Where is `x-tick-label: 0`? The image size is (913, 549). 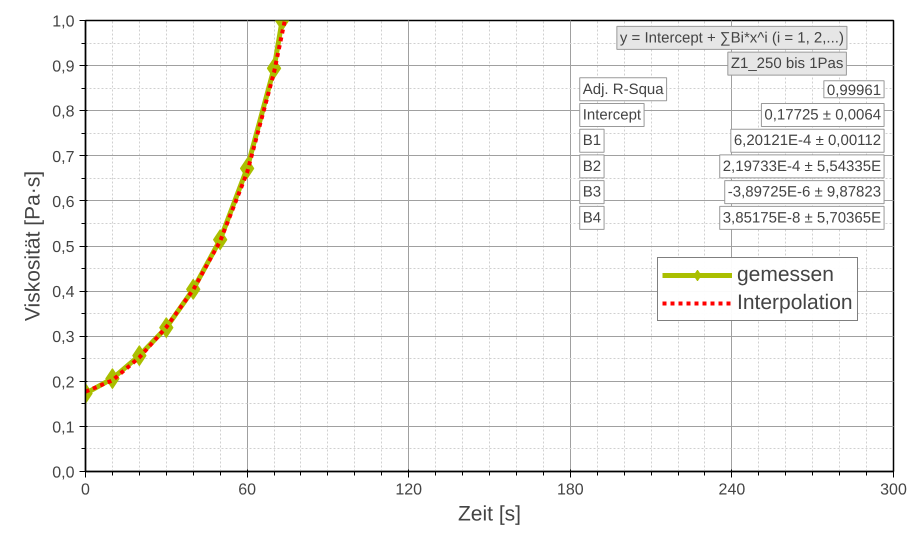
x-tick-label: 0 is located at coordinates (85, 490).